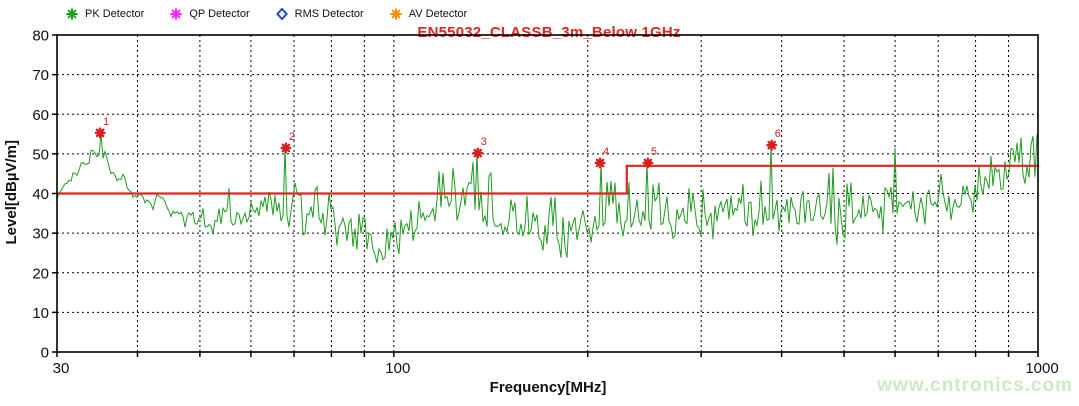 The image size is (1079, 406). Describe the element at coordinates (549, 32) in the screenshot. I see `chart-title: EN55032_CLASSB_3m_Below 1GHz` at that location.